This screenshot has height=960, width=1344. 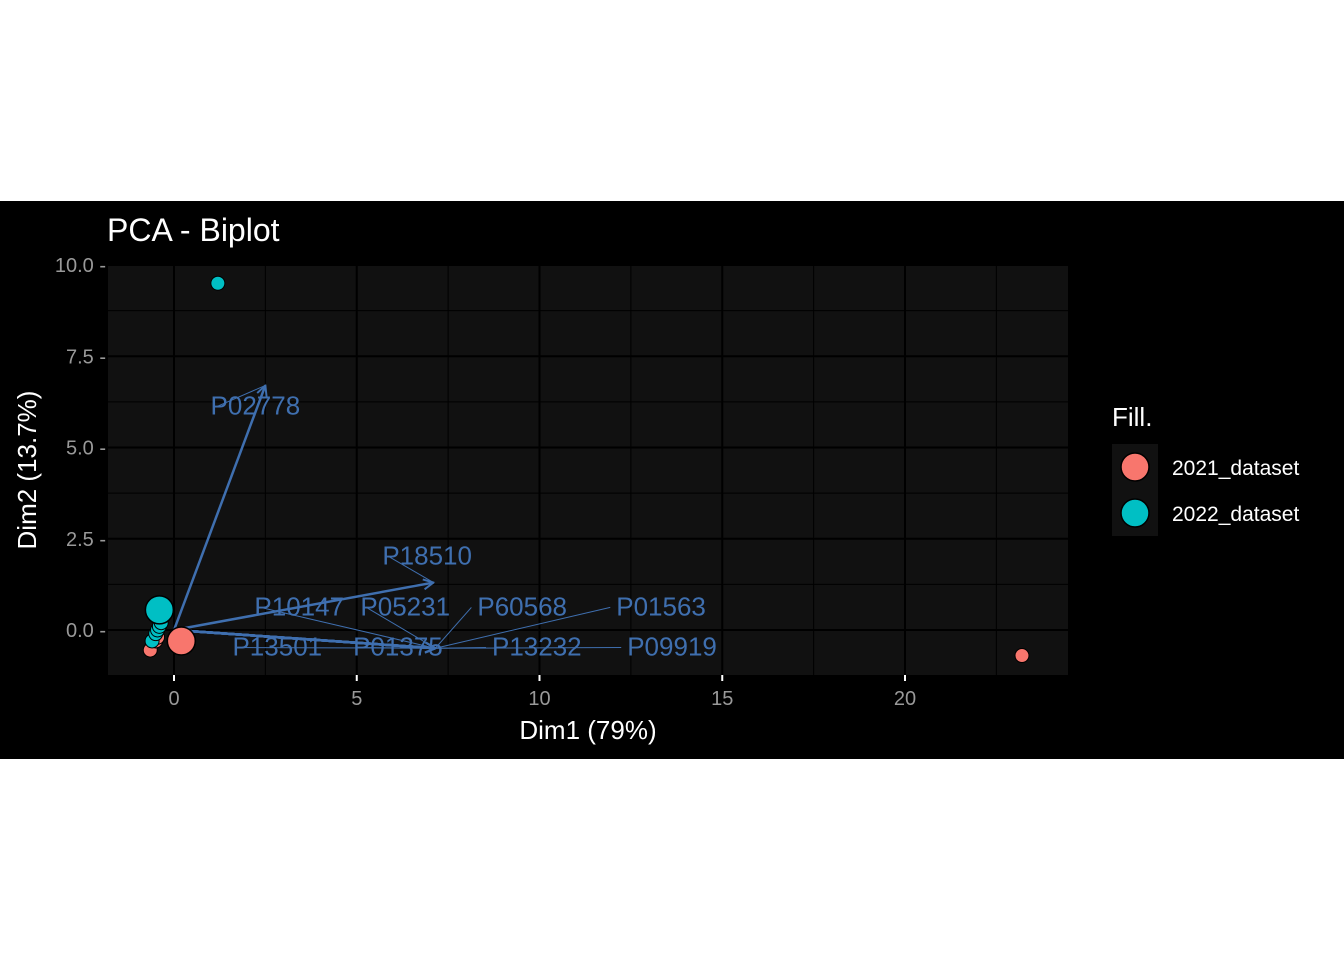 What do you see at coordinates (539, 699) in the screenshot?
I see `x-tick-label: 10` at bounding box center [539, 699].